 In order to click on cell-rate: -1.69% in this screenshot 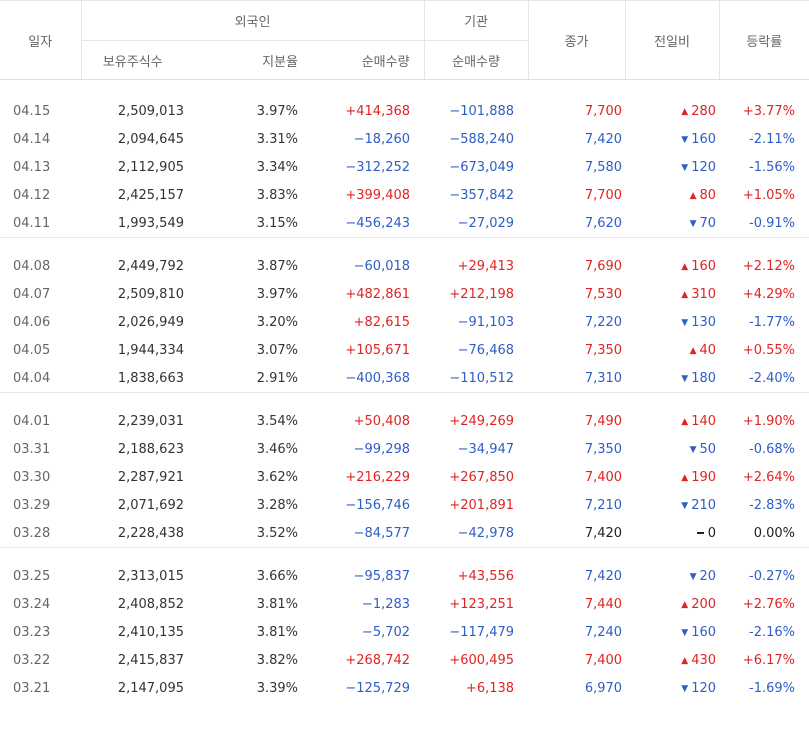, I will do `click(772, 688)`.